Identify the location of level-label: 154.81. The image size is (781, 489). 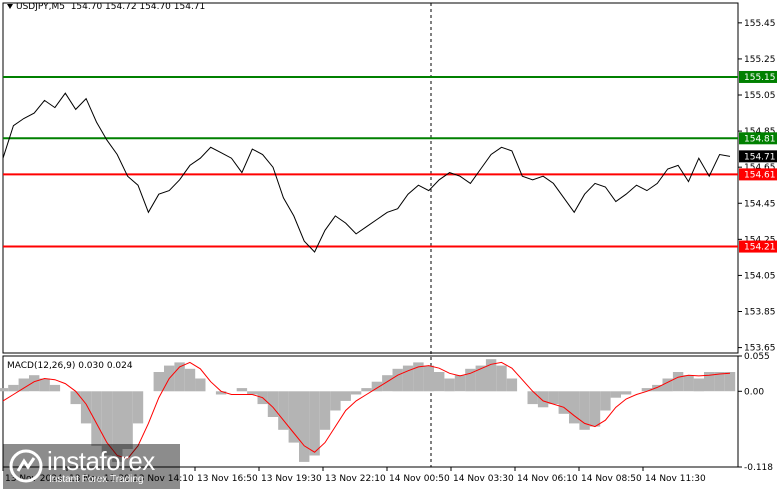
(760, 139).